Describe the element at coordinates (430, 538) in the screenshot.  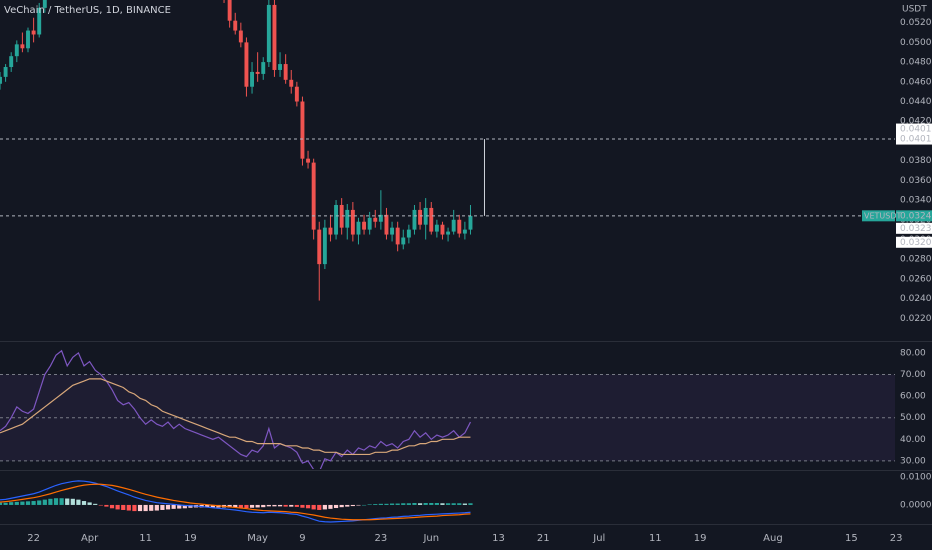
I see `x-tick-label: Jun` at that location.